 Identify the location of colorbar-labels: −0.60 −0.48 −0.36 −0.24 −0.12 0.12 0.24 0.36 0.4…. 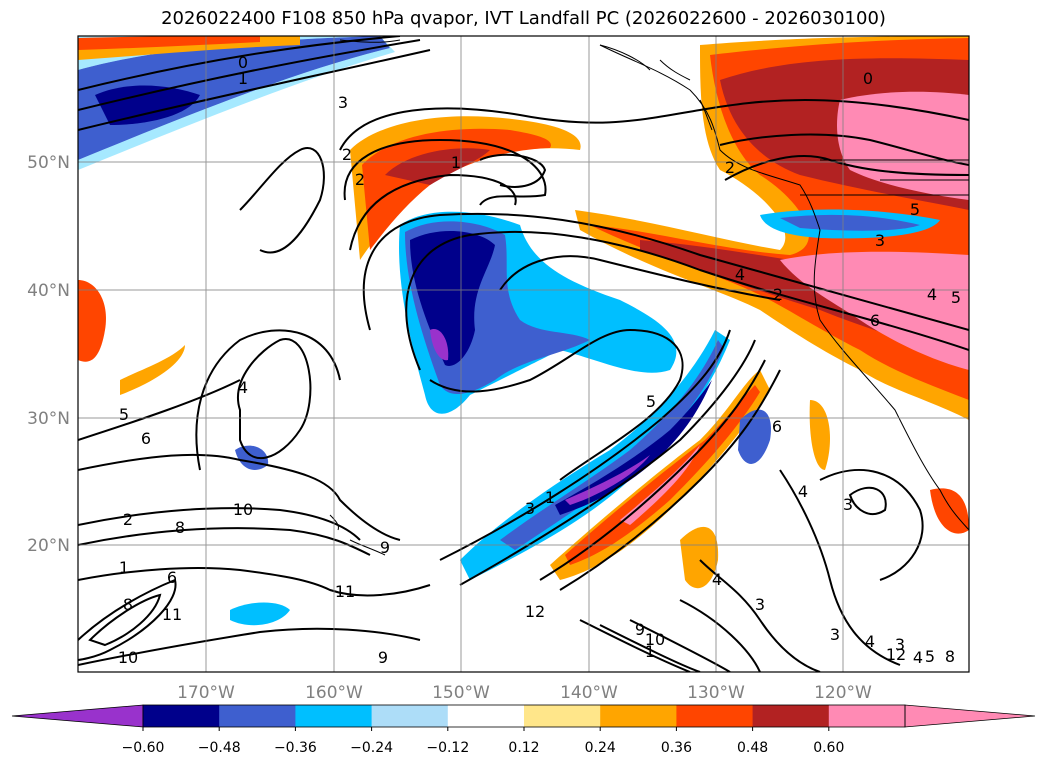
(483, 741).